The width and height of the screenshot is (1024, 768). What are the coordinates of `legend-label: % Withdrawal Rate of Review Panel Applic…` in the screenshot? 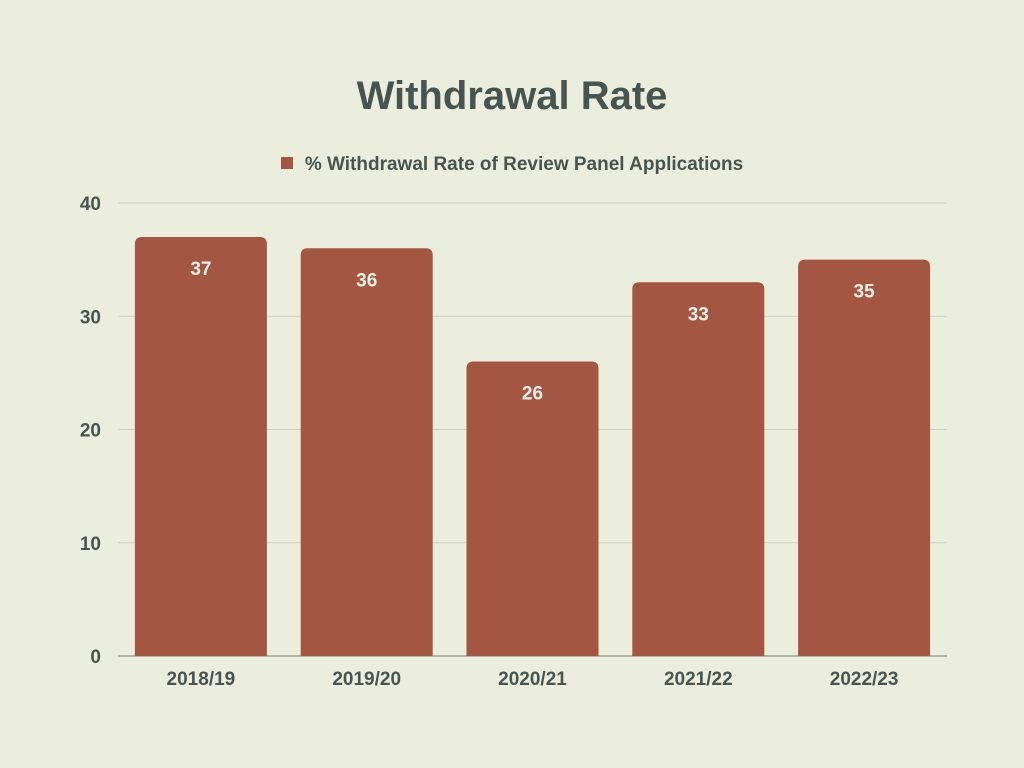 It's located at (524, 164).